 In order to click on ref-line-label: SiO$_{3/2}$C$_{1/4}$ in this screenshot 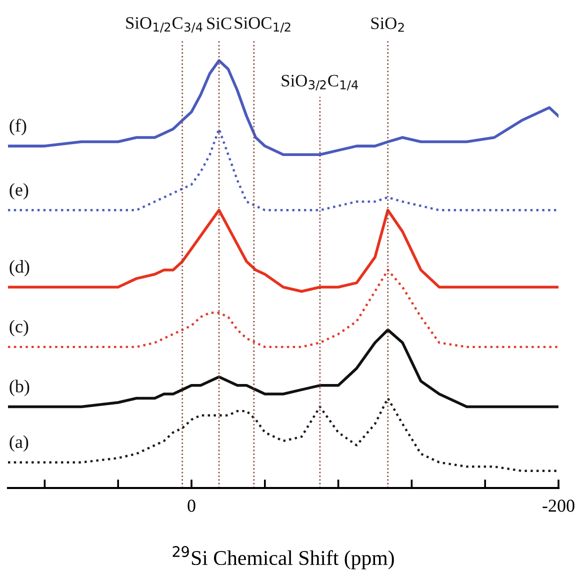, I will do `click(320, 82)`.